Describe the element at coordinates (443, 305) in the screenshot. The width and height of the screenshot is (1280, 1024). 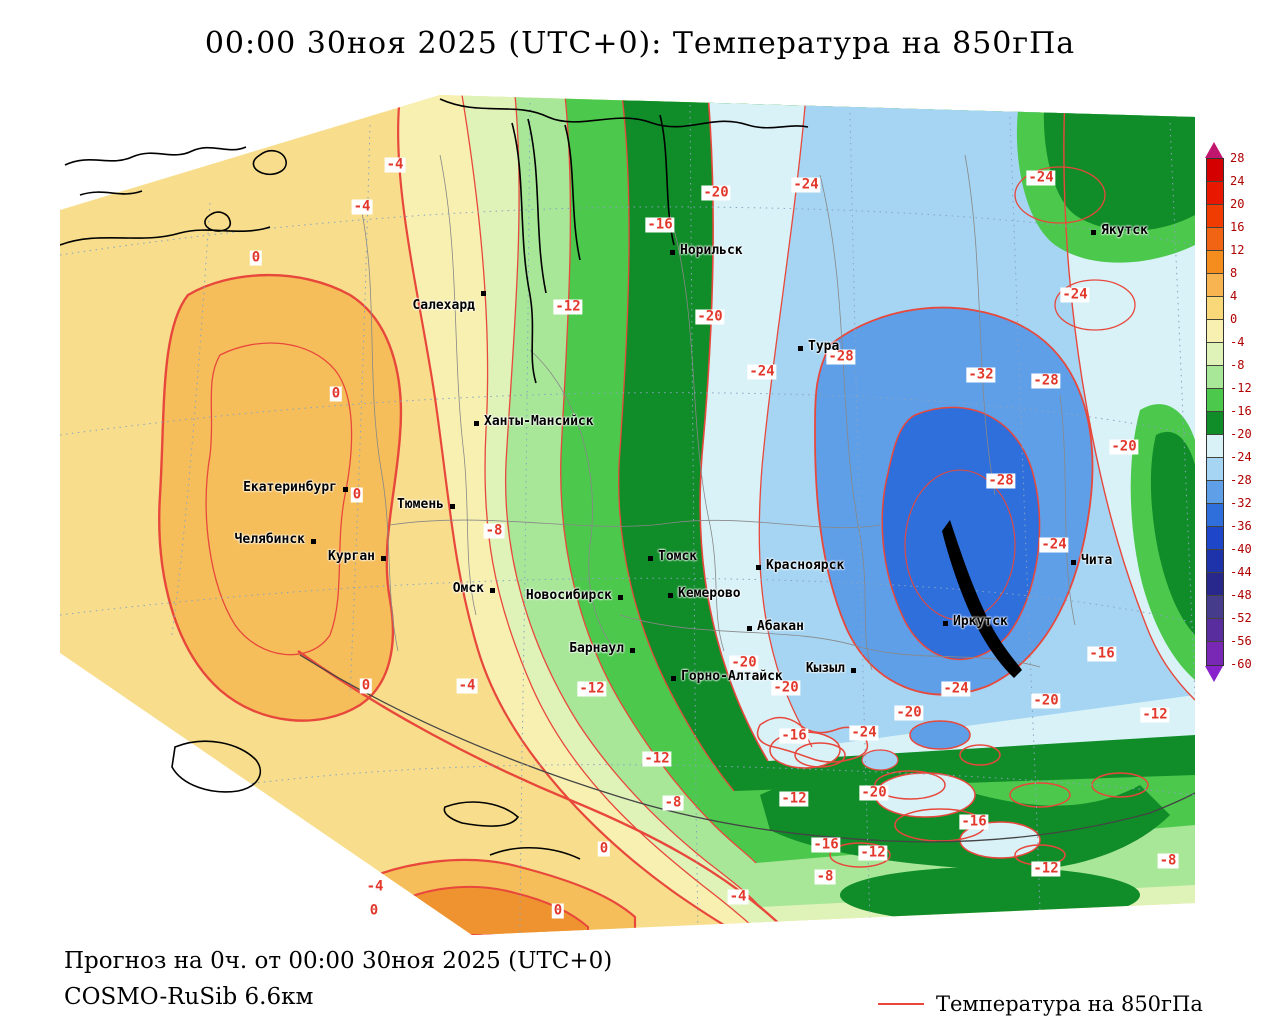
I see `city-label: Салехард` at that location.